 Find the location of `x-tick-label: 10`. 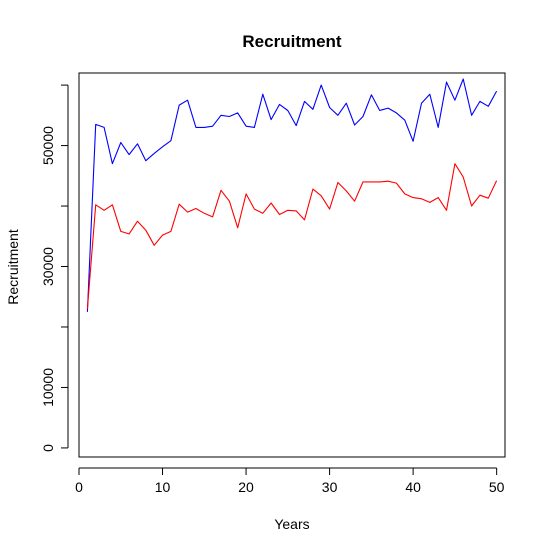

x-tick-label: 10 is located at coordinates (163, 487).